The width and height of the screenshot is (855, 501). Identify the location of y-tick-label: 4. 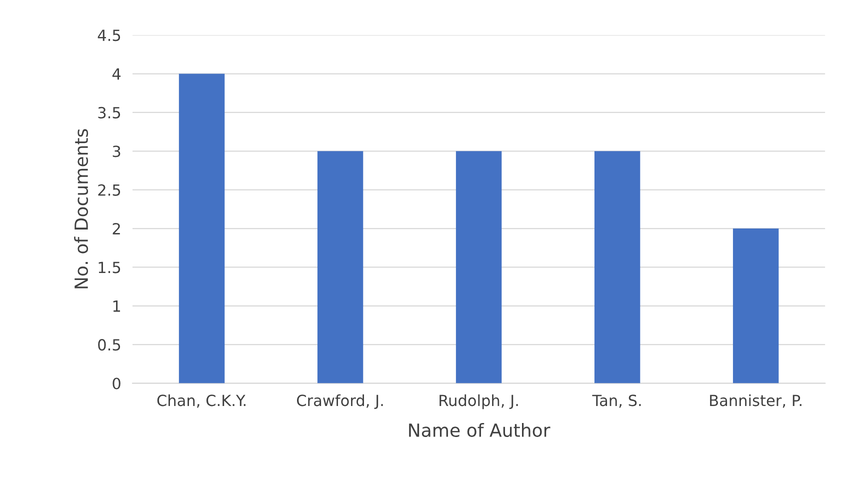
(116, 74).